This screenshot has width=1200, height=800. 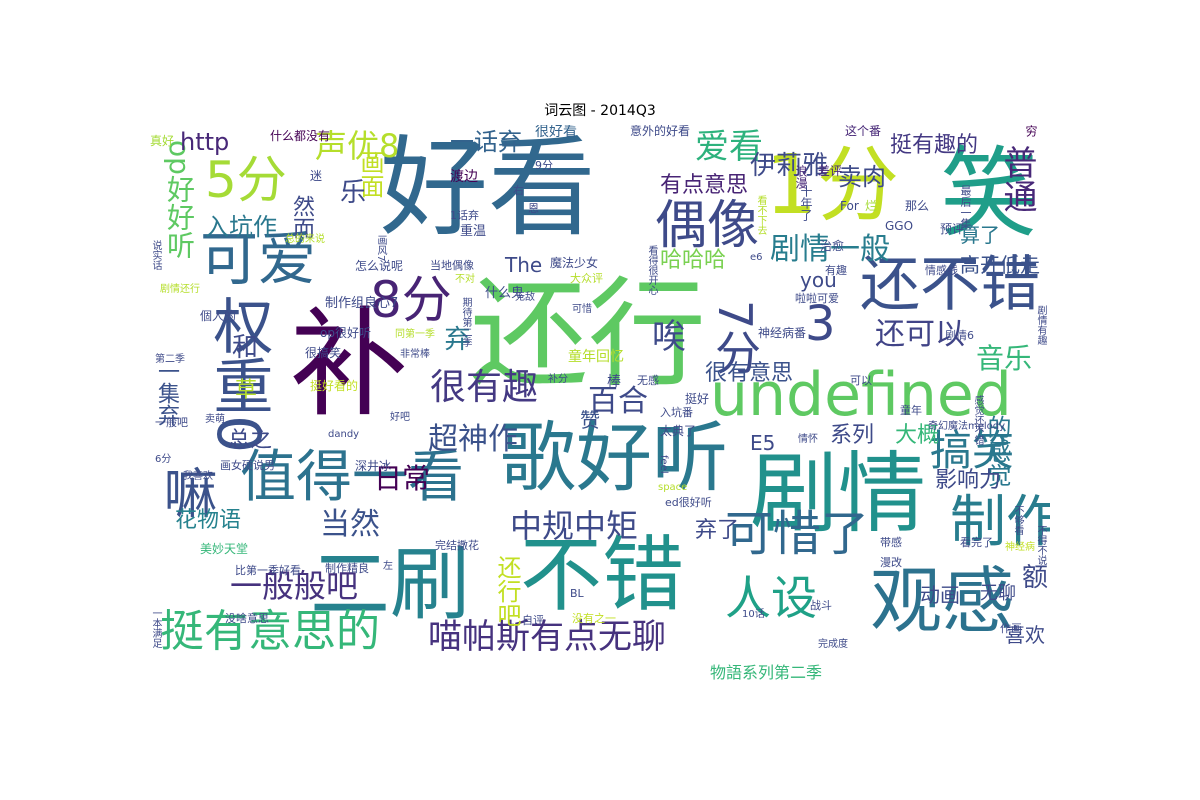 What do you see at coordinates (980, 235) in the screenshot?
I see `word-57: 算了` at bounding box center [980, 235].